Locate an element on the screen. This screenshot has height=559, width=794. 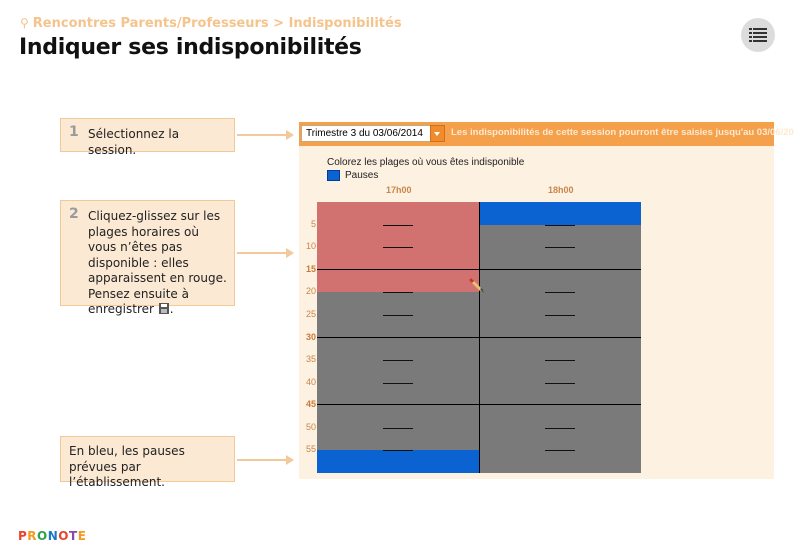
callout-text: Sélectionnez la session. is located at coordinates (134, 142).